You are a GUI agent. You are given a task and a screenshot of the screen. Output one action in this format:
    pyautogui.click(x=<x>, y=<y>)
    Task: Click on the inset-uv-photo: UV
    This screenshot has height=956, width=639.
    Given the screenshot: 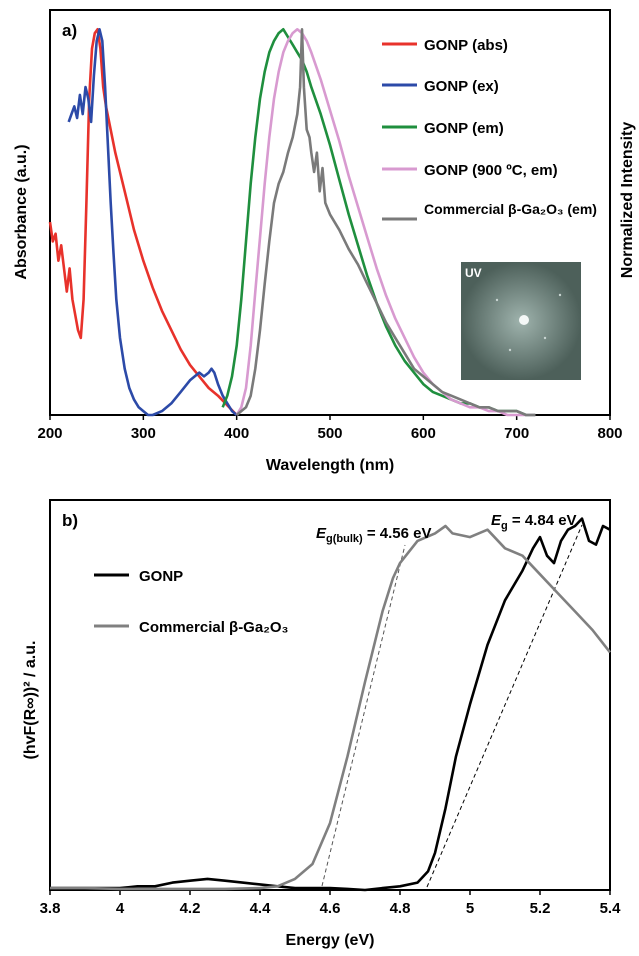 What is the action you would take?
    pyautogui.click(x=521, y=321)
    